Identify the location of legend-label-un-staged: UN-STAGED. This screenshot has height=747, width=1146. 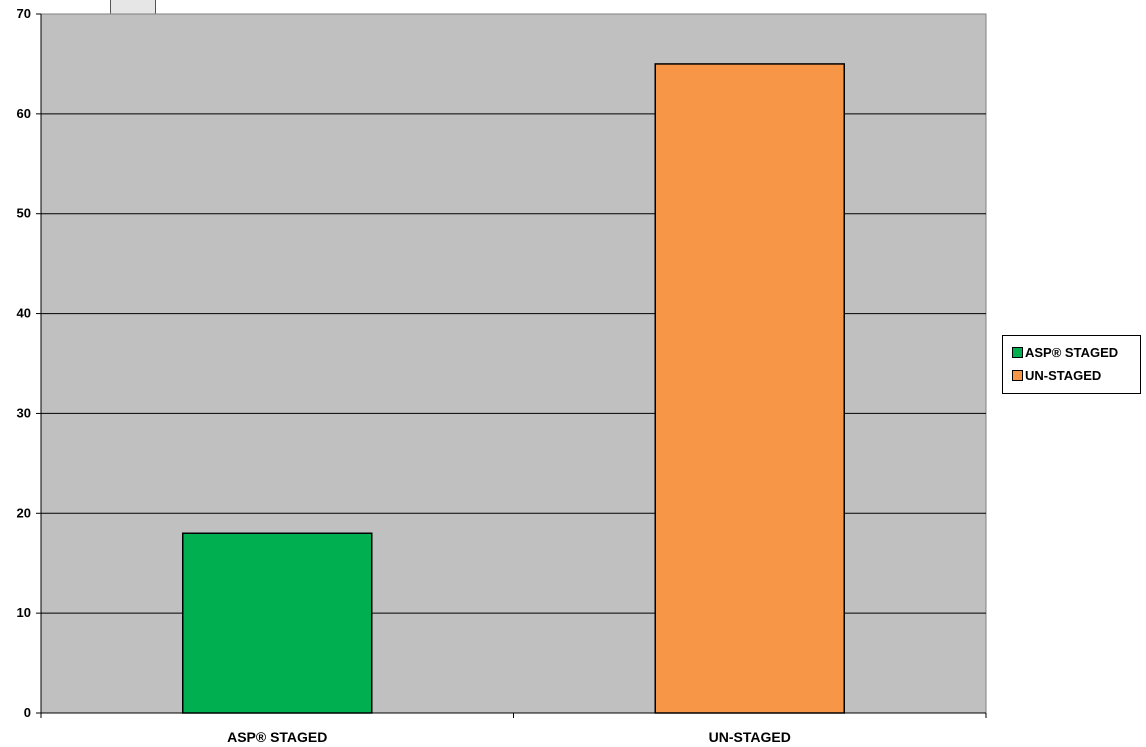
(1063, 375).